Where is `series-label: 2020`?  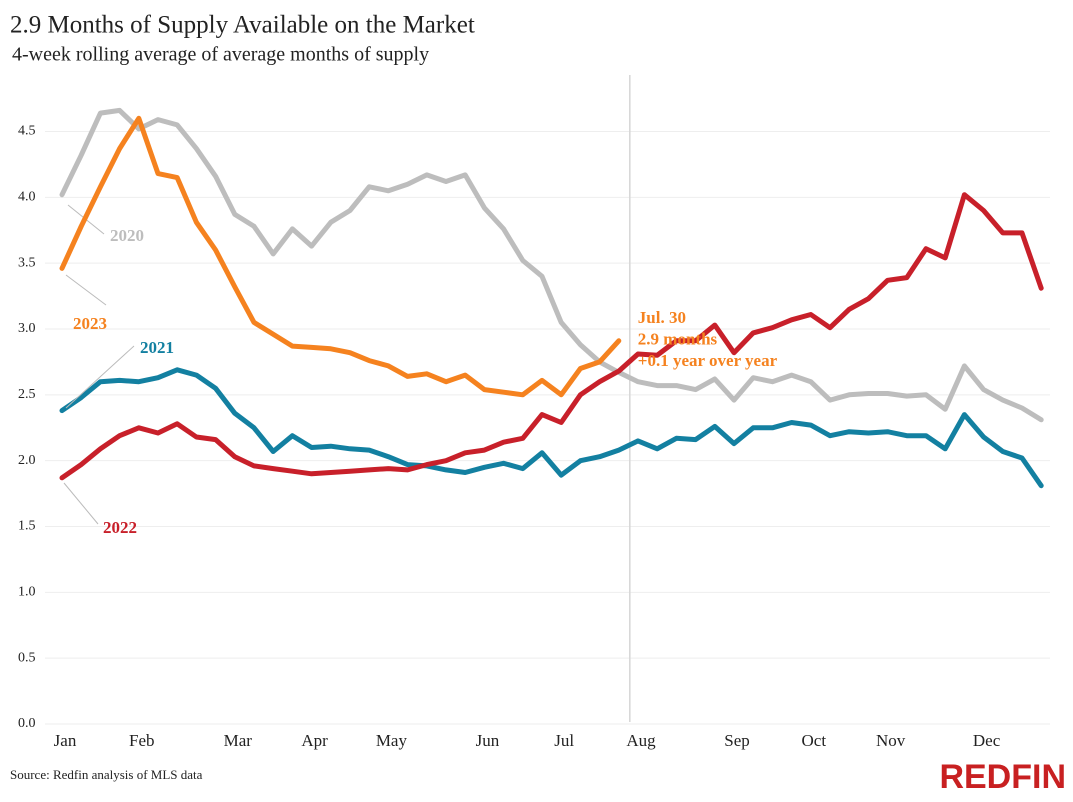 series-label: 2020 is located at coordinates (127, 235).